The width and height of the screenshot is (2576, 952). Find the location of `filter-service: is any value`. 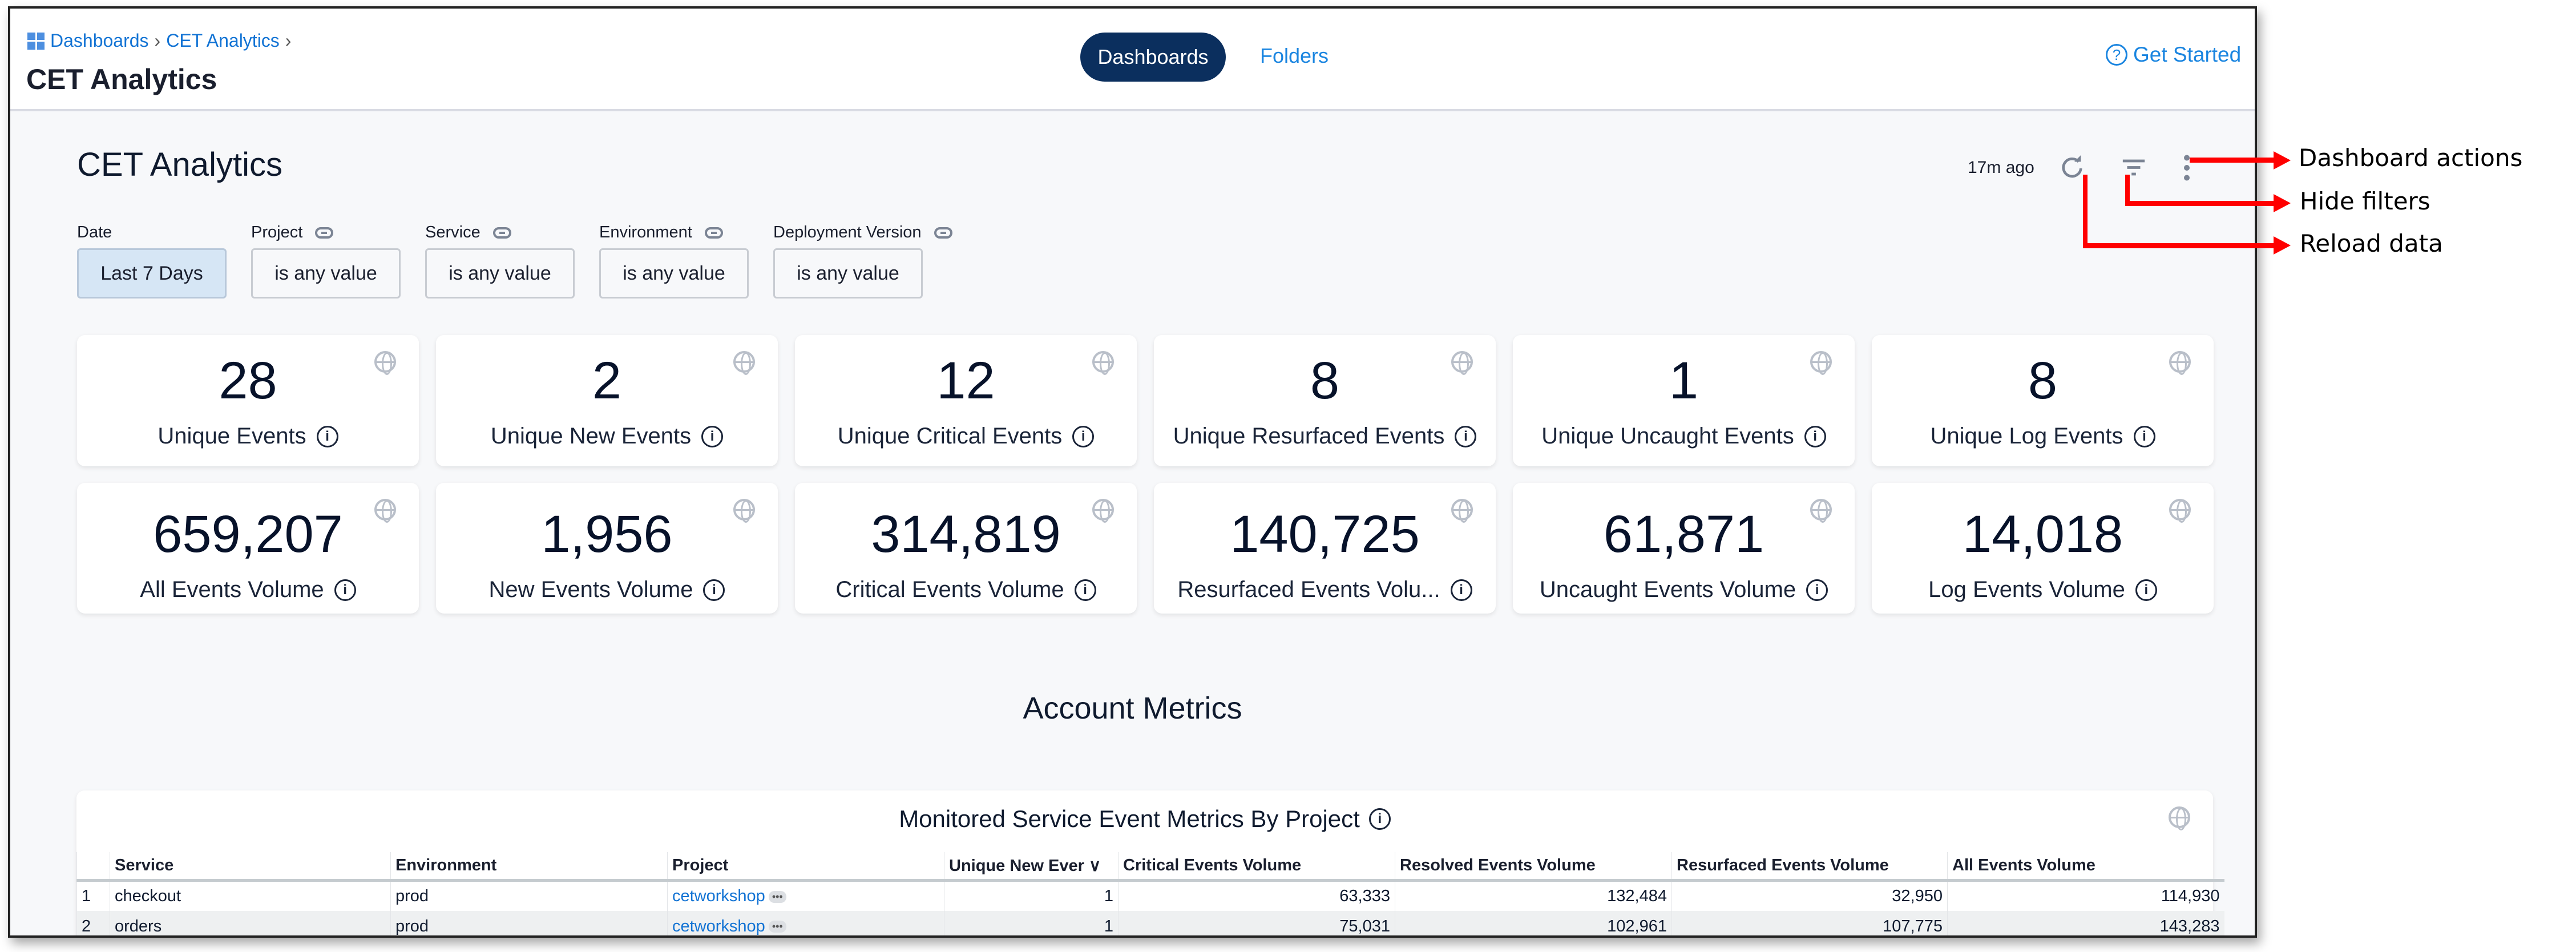

filter-service: is any value is located at coordinates (500, 273).